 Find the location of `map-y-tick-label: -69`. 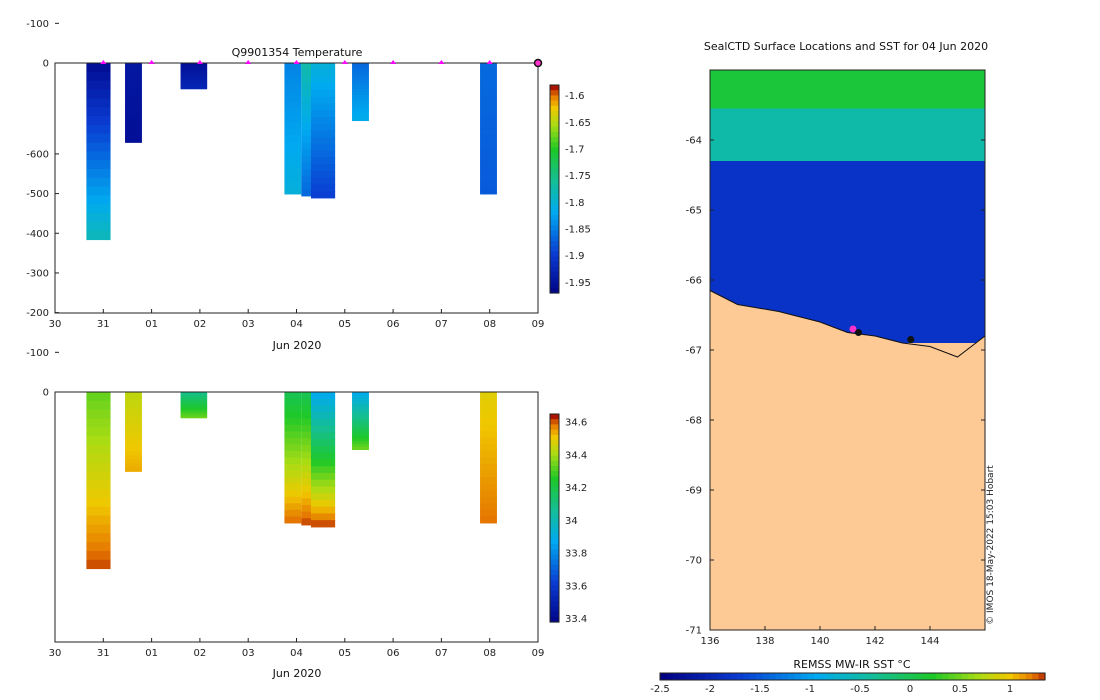

map-y-tick-label: -69 is located at coordinates (694, 491).